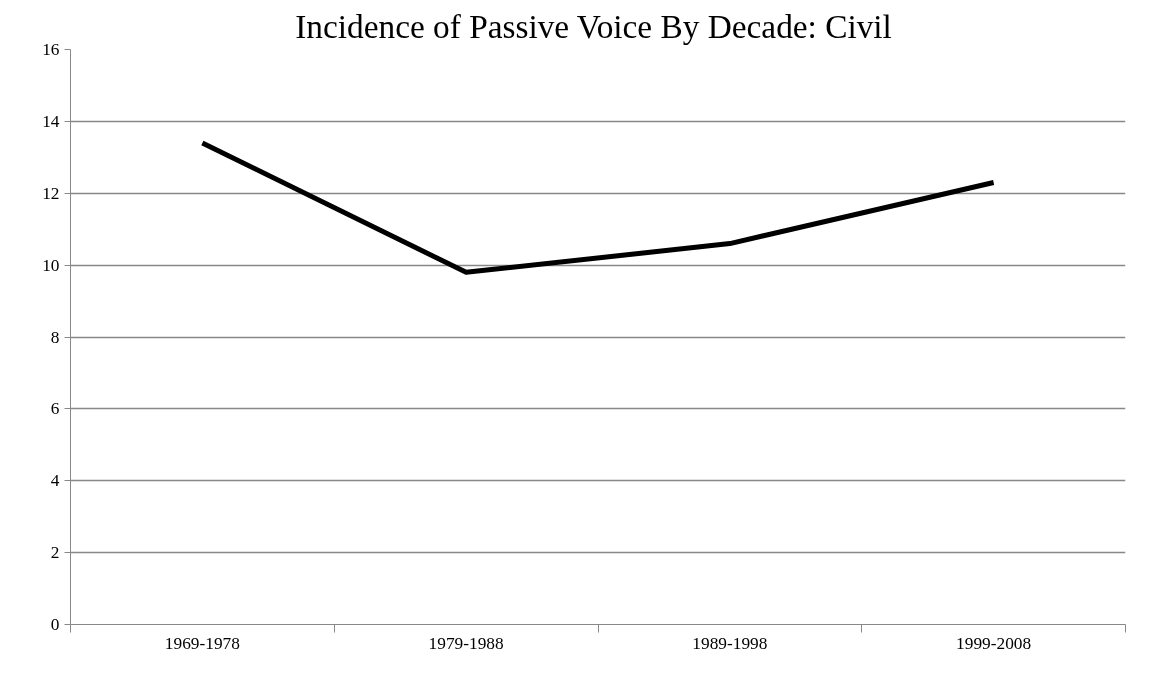 The image size is (1153, 674). Describe the element at coordinates (55, 624) in the screenshot. I see `y-tick-label: 0` at that location.